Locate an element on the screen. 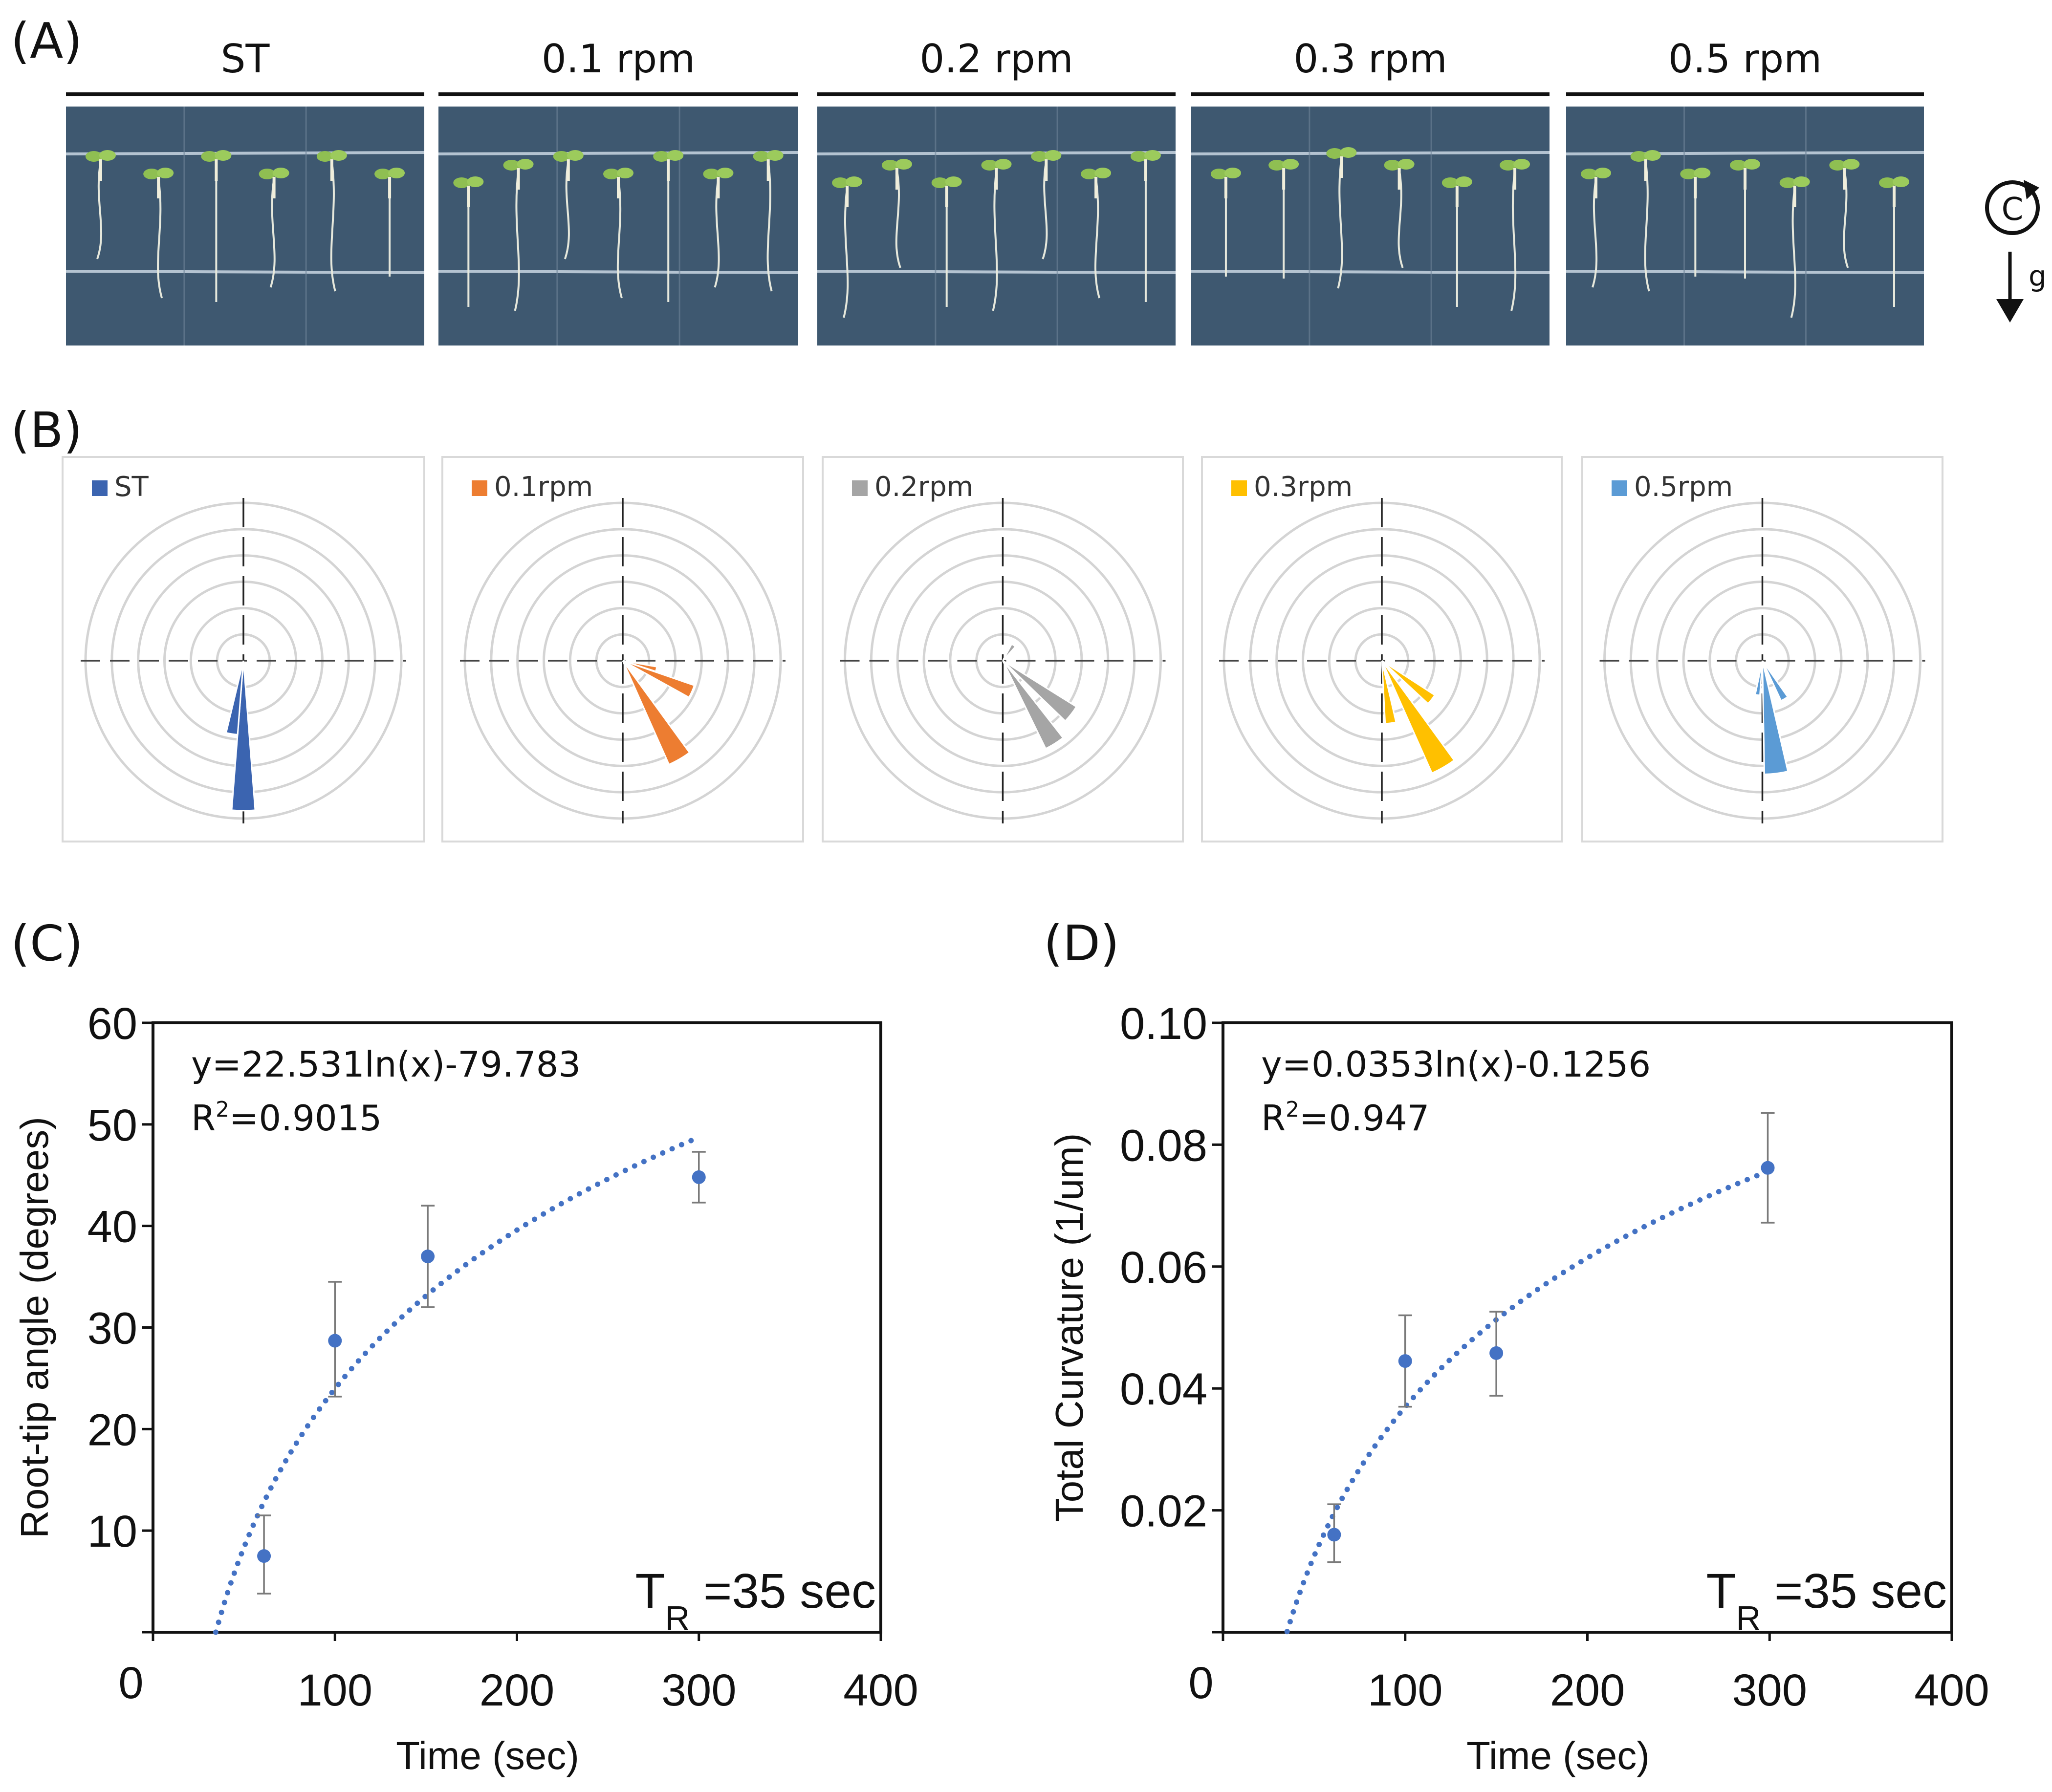 This screenshot has width=2052, height=1792. y-tick-label: 20 is located at coordinates (112, 1430).